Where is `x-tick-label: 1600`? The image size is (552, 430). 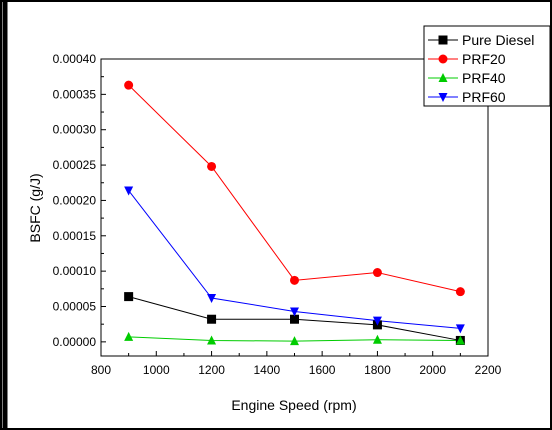
x-tick-label: 1600 is located at coordinates (322, 370).